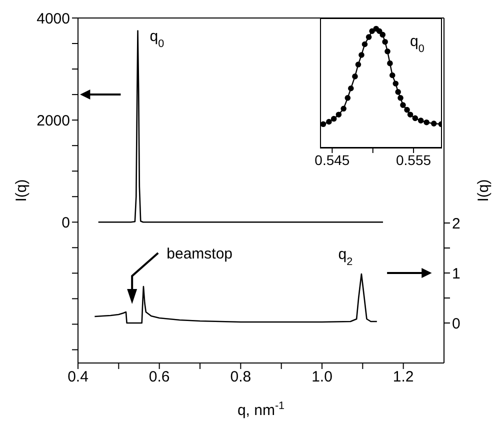 The height and width of the screenshot is (431, 502). Describe the element at coordinates (456, 323) in the screenshot. I see `y2-tick-label: 0` at that location.